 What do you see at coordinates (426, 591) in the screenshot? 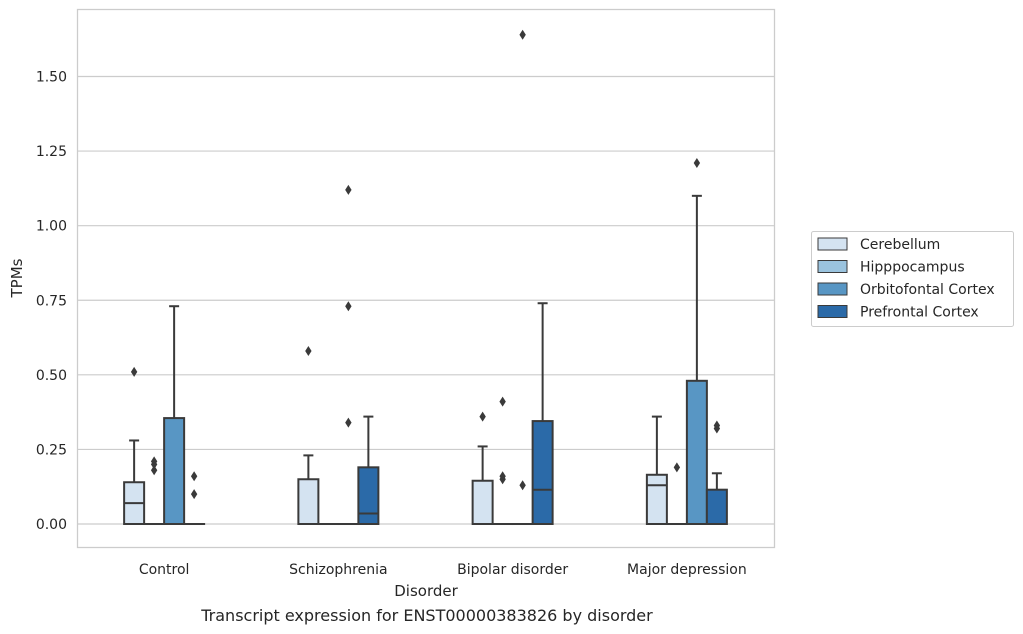
I see `x-axis-label: Disorder` at bounding box center [426, 591].